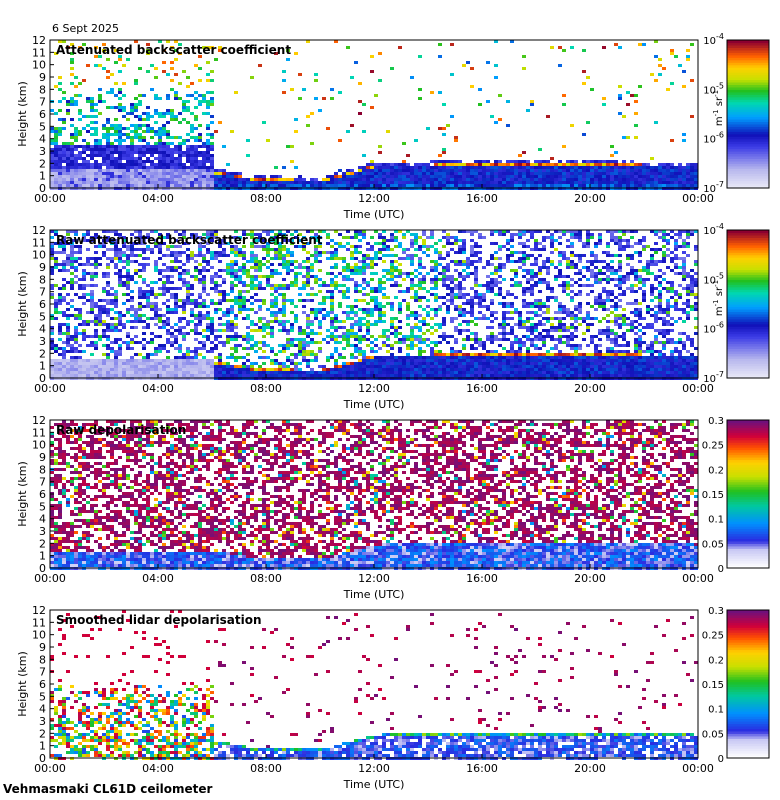 This screenshot has height=800, width=780. What do you see at coordinates (42, 151) in the screenshot?
I see `y-tick-label: 3` at bounding box center [42, 151].